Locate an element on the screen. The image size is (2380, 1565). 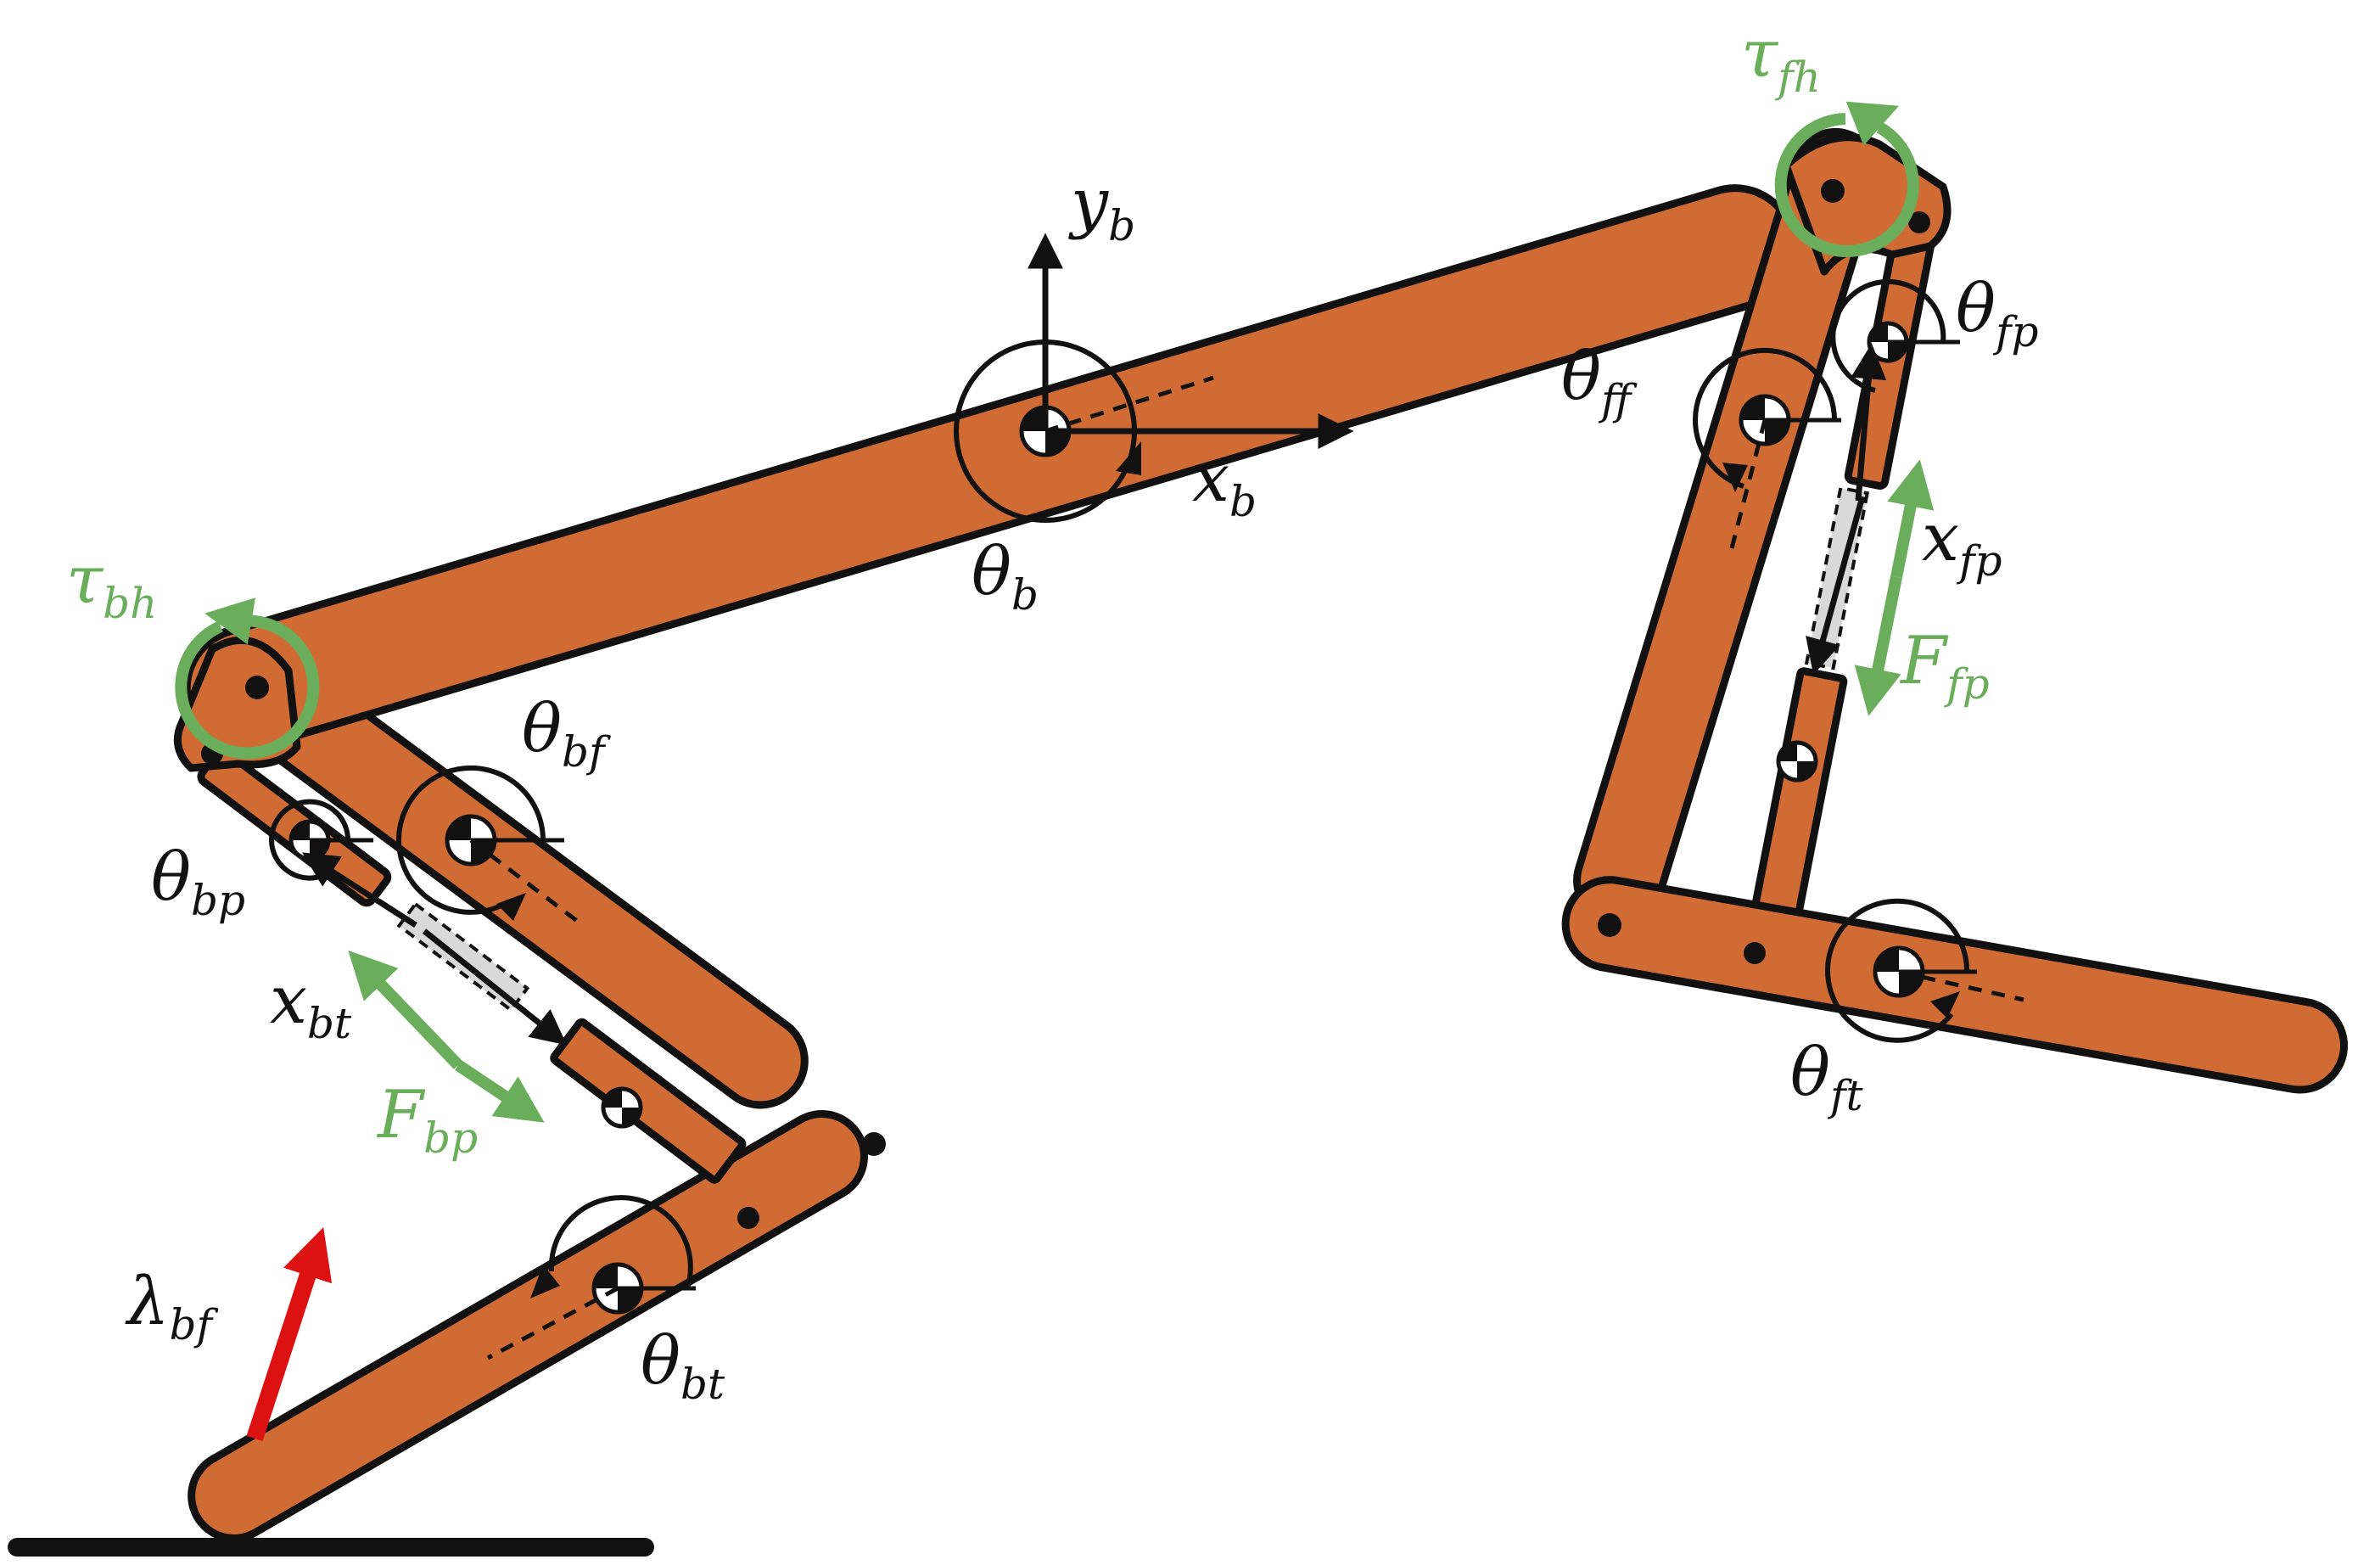
body-frame-axes is located at coordinates (1154, 378).